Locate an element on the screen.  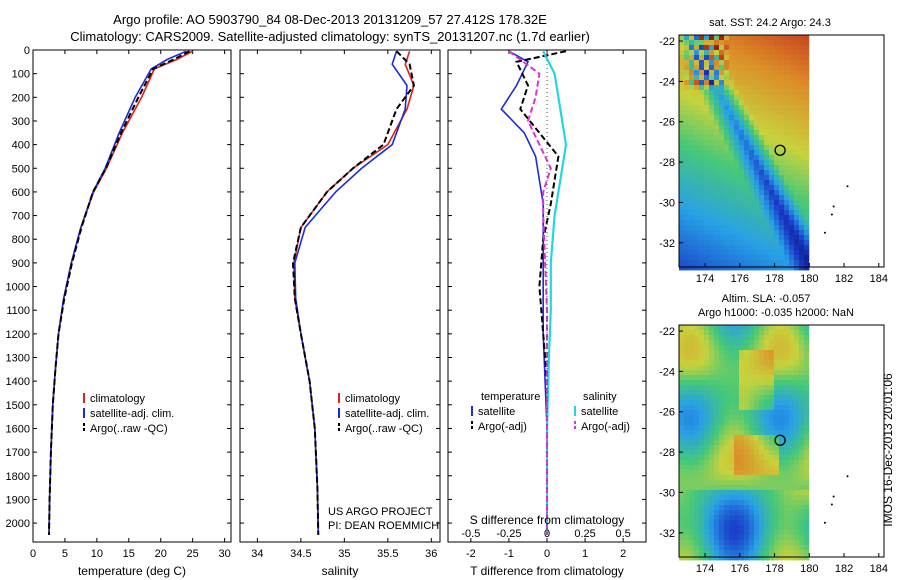
difference-xlabel-top: S difference from climatology is located at coordinates (547, 520).